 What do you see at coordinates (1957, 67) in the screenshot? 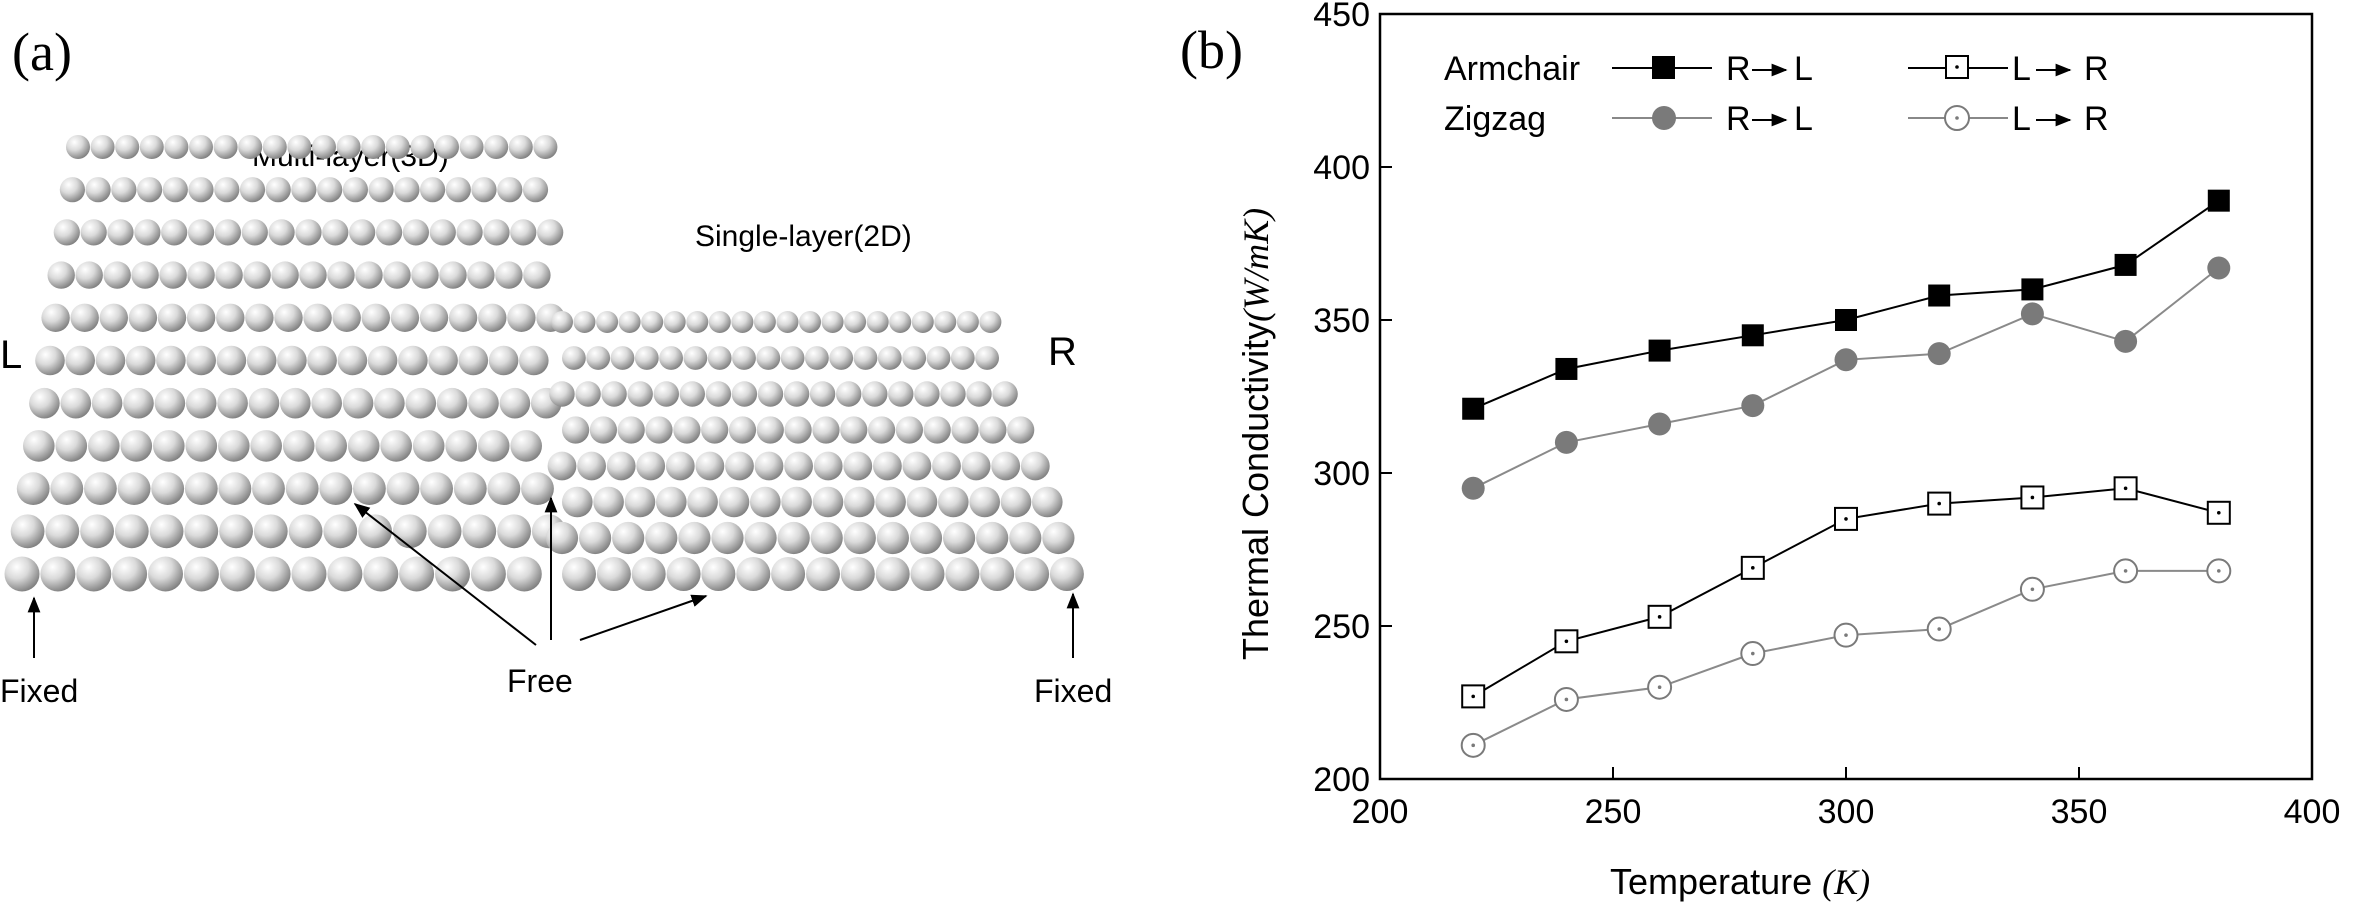
I see `legend-marker-dot-armchair-lr` at bounding box center [1957, 67].